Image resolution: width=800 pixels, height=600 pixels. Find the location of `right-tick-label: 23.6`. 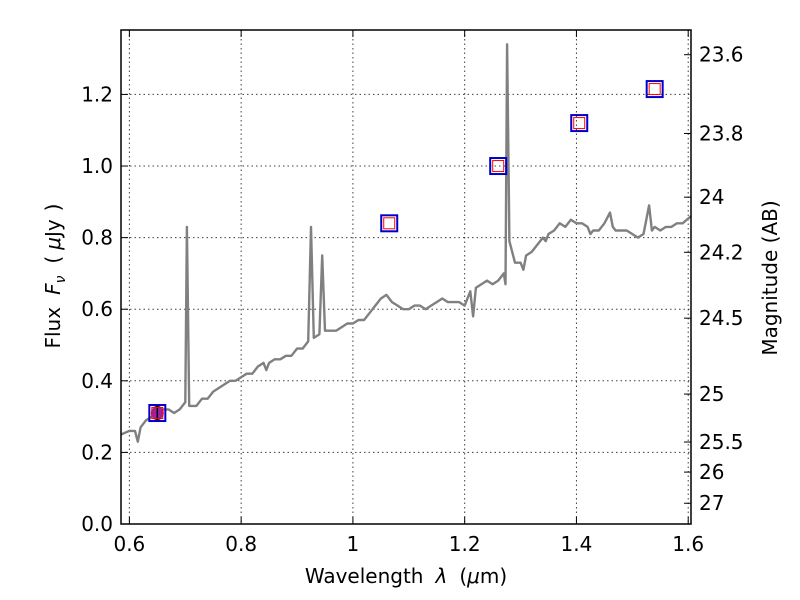

right-tick-label: 23.6 is located at coordinates (721, 55).